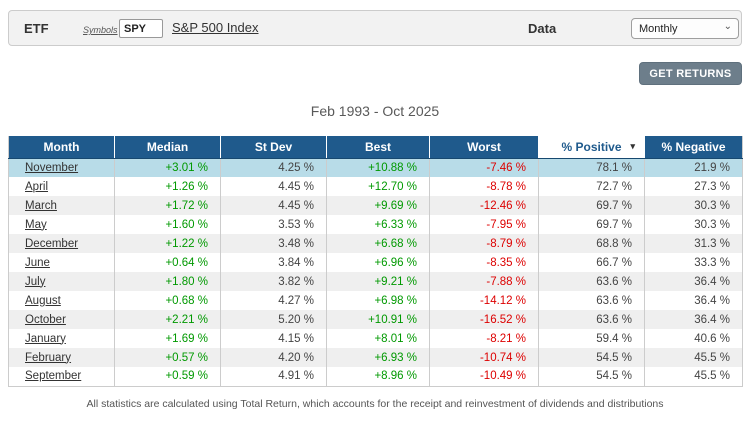  I want to click on best-value: +6.98 %, so click(378, 300).